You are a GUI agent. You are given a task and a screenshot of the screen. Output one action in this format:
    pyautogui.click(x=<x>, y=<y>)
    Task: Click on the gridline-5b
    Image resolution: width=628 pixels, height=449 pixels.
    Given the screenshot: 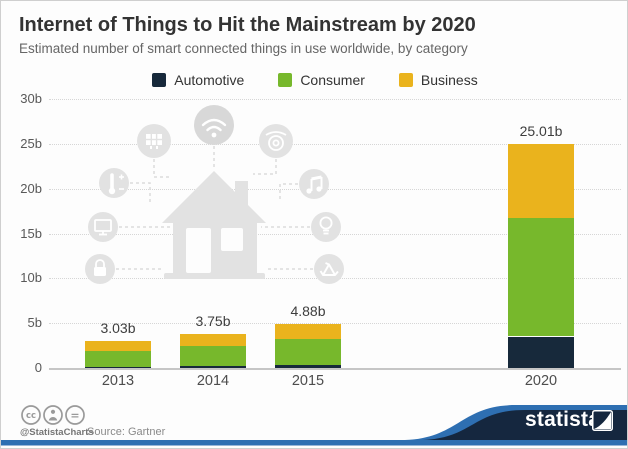 What is the action you would take?
    pyautogui.click(x=335, y=323)
    